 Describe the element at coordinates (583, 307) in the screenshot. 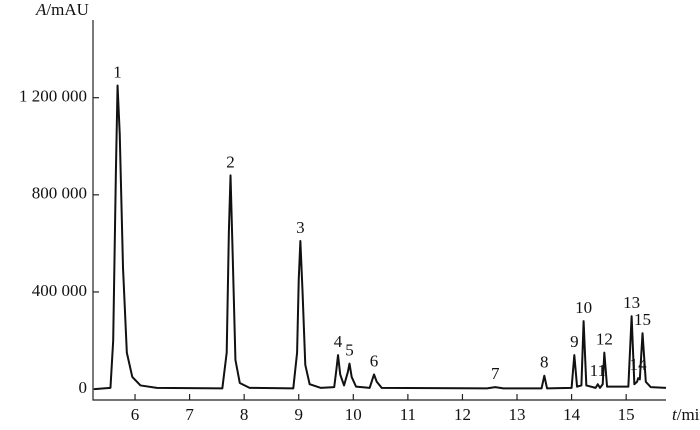

I see `peak-label: 10` at that location.